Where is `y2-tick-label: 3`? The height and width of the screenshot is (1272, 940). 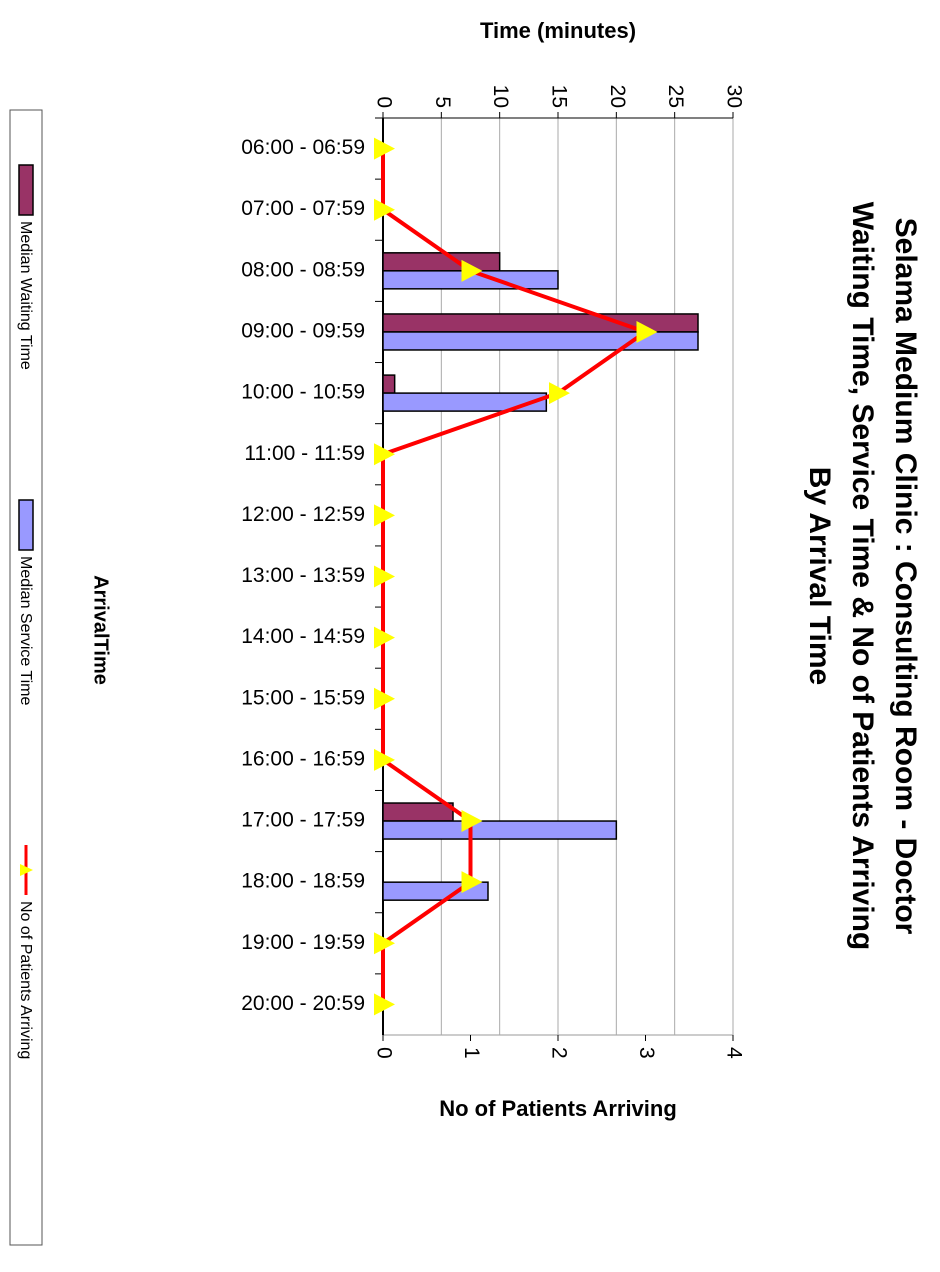 y2-tick-label: 3 is located at coordinates (646, 1053).